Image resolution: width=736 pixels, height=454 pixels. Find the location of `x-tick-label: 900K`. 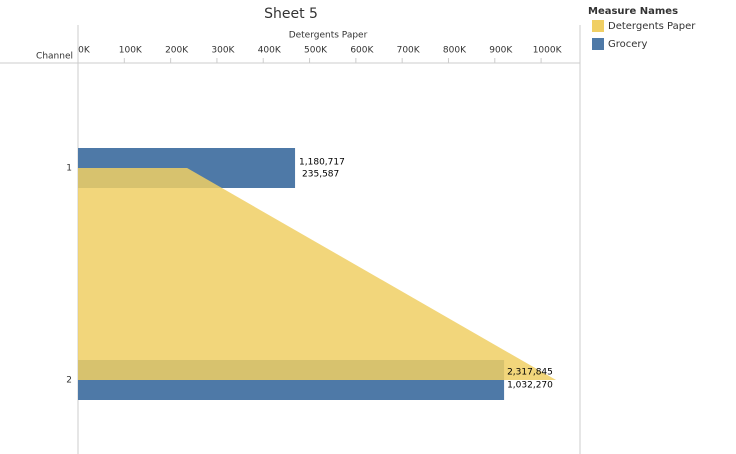

x-tick-label: 900K is located at coordinates (501, 51).